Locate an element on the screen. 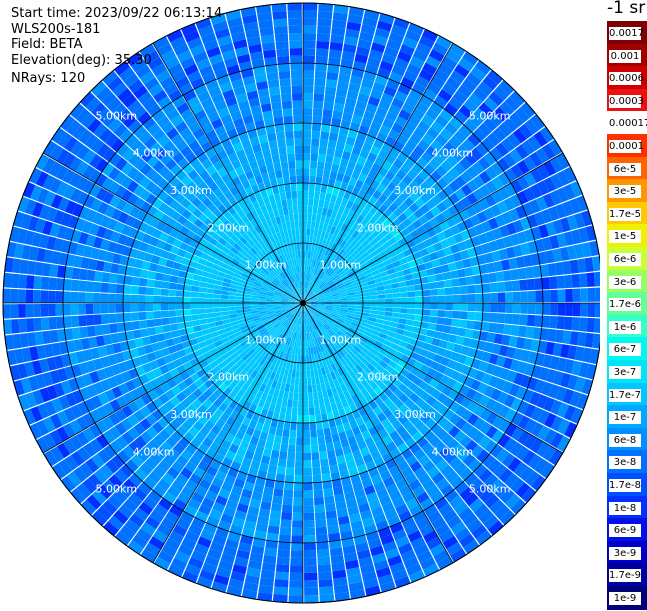 The height and width of the screenshot is (611, 647). colorbar-tick-label: 3e-8 is located at coordinates (625, 463).